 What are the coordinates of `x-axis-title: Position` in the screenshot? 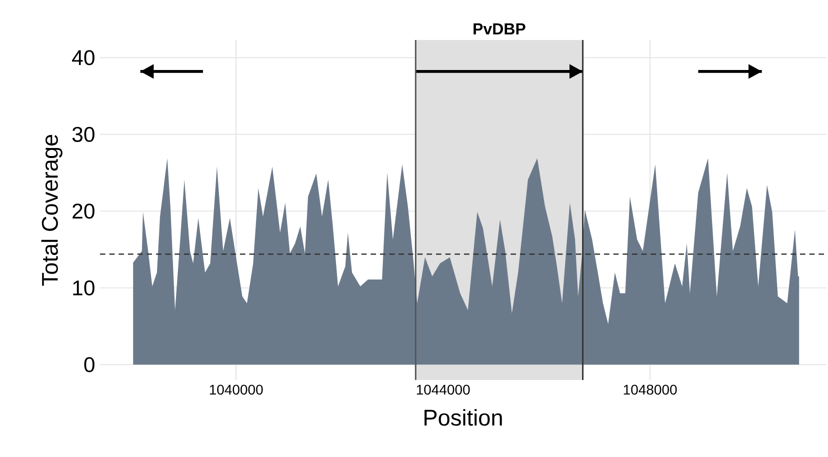 It's located at (463, 417).